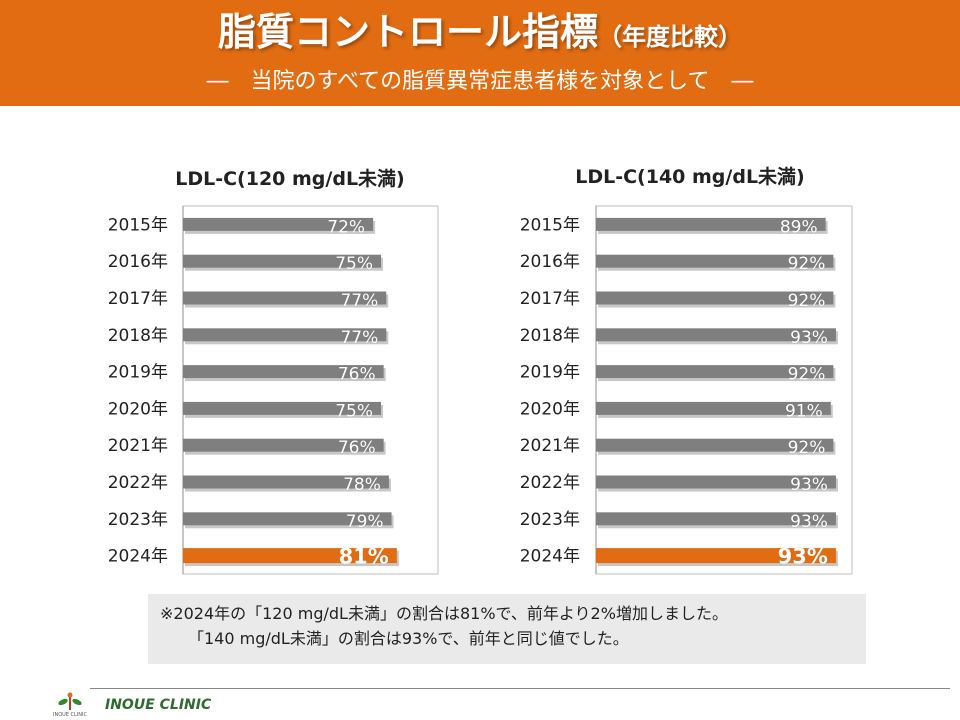 Image resolution: width=960 pixels, height=720 pixels. I want to click on data-label: 81%, so click(364, 557).